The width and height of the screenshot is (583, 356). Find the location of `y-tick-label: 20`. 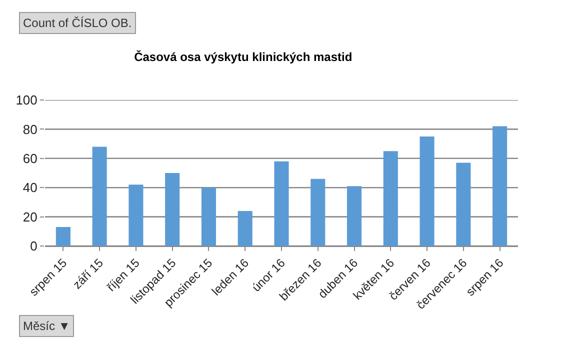

y-tick-label: 20 is located at coordinates (30, 216).